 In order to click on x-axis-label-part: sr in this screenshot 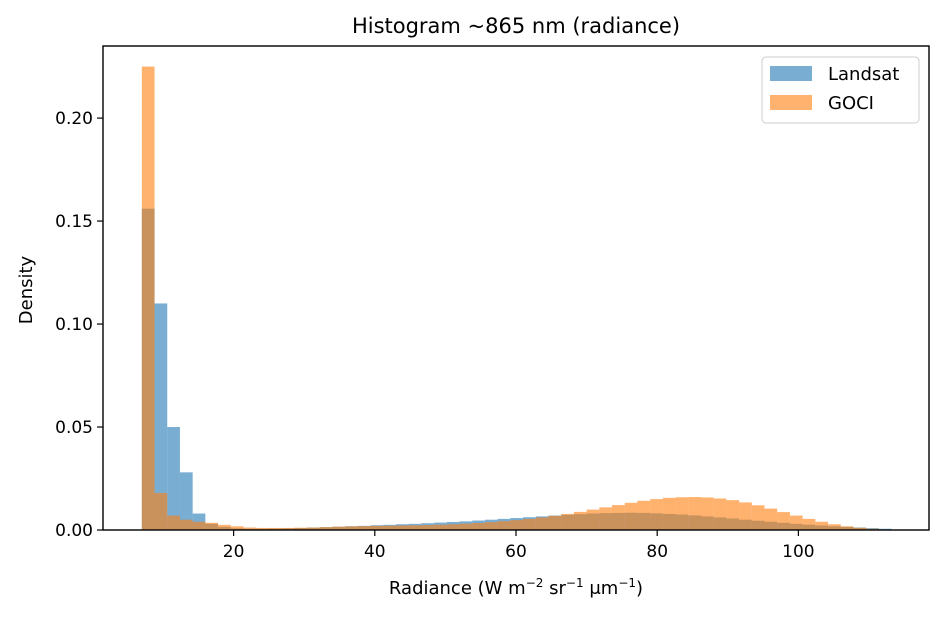, I will do `click(554, 588)`.